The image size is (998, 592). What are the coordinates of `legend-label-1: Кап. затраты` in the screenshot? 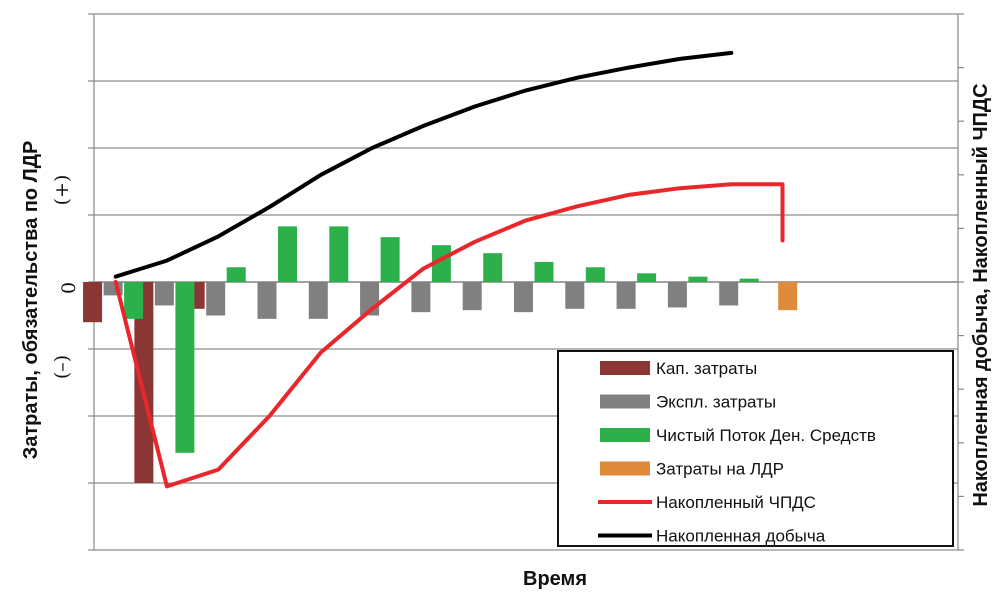 It's located at (706, 368).